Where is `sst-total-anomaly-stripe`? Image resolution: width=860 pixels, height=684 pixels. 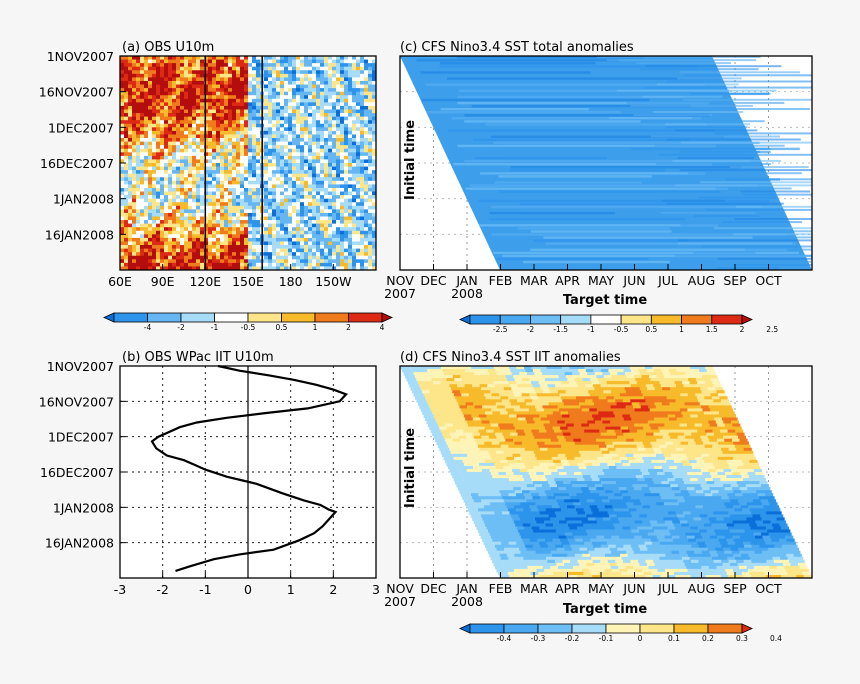 sst-total-anomaly-stripe is located at coordinates (696, 91).